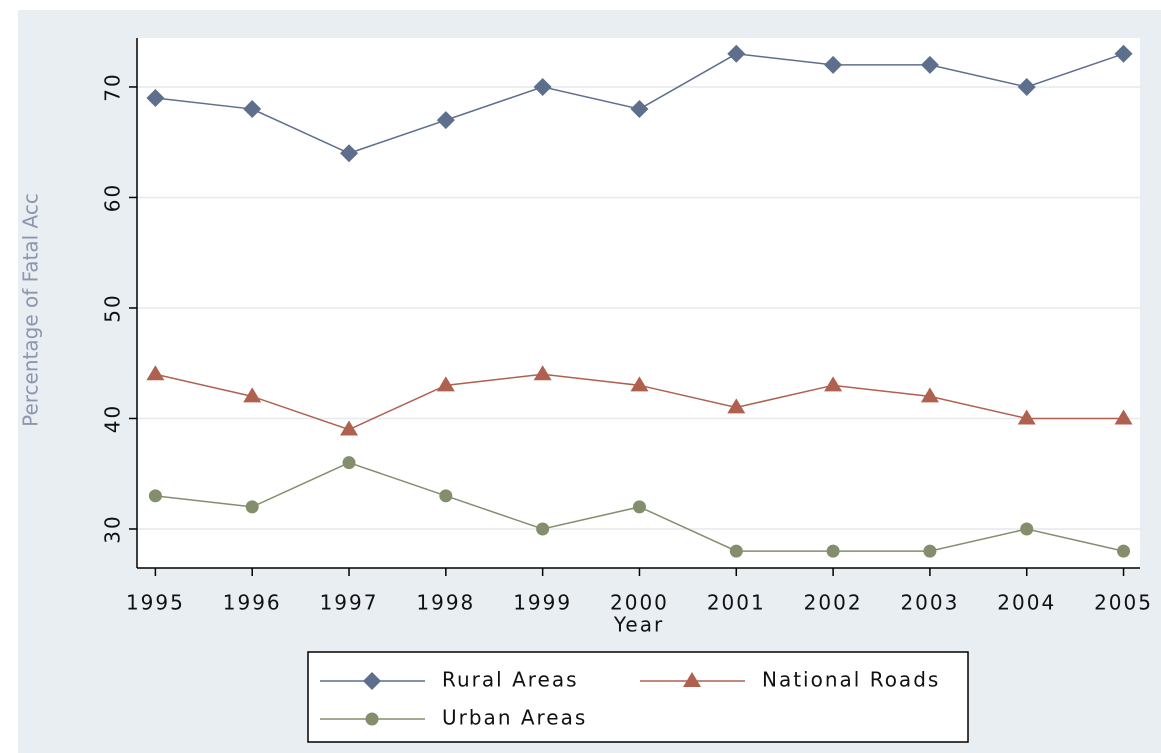 This screenshot has height=753, width=1161. What do you see at coordinates (514, 718) in the screenshot?
I see `legend-label: Urban Areas` at bounding box center [514, 718].